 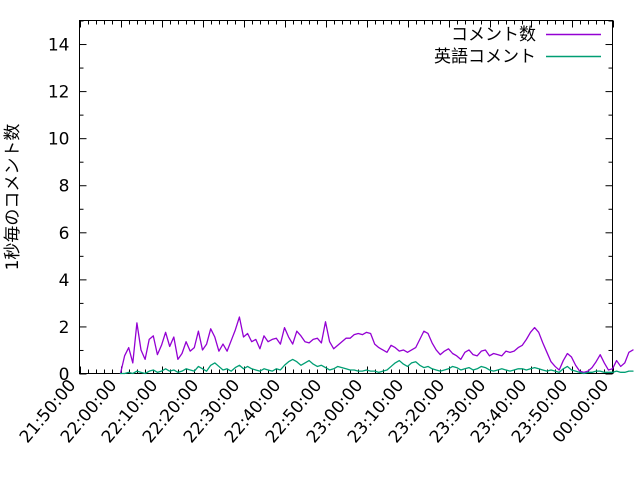 I want to click on series-line-comment-count, so click(x=376, y=345).